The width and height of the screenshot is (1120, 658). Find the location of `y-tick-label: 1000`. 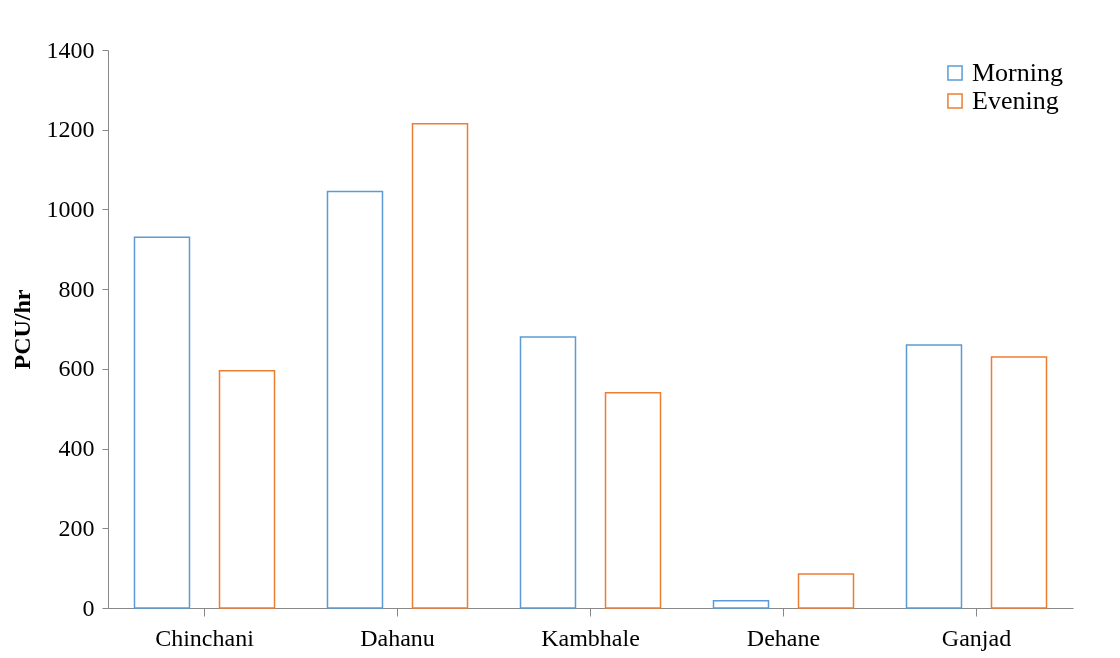

y-tick-label: 1000 is located at coordinates (70, 208).